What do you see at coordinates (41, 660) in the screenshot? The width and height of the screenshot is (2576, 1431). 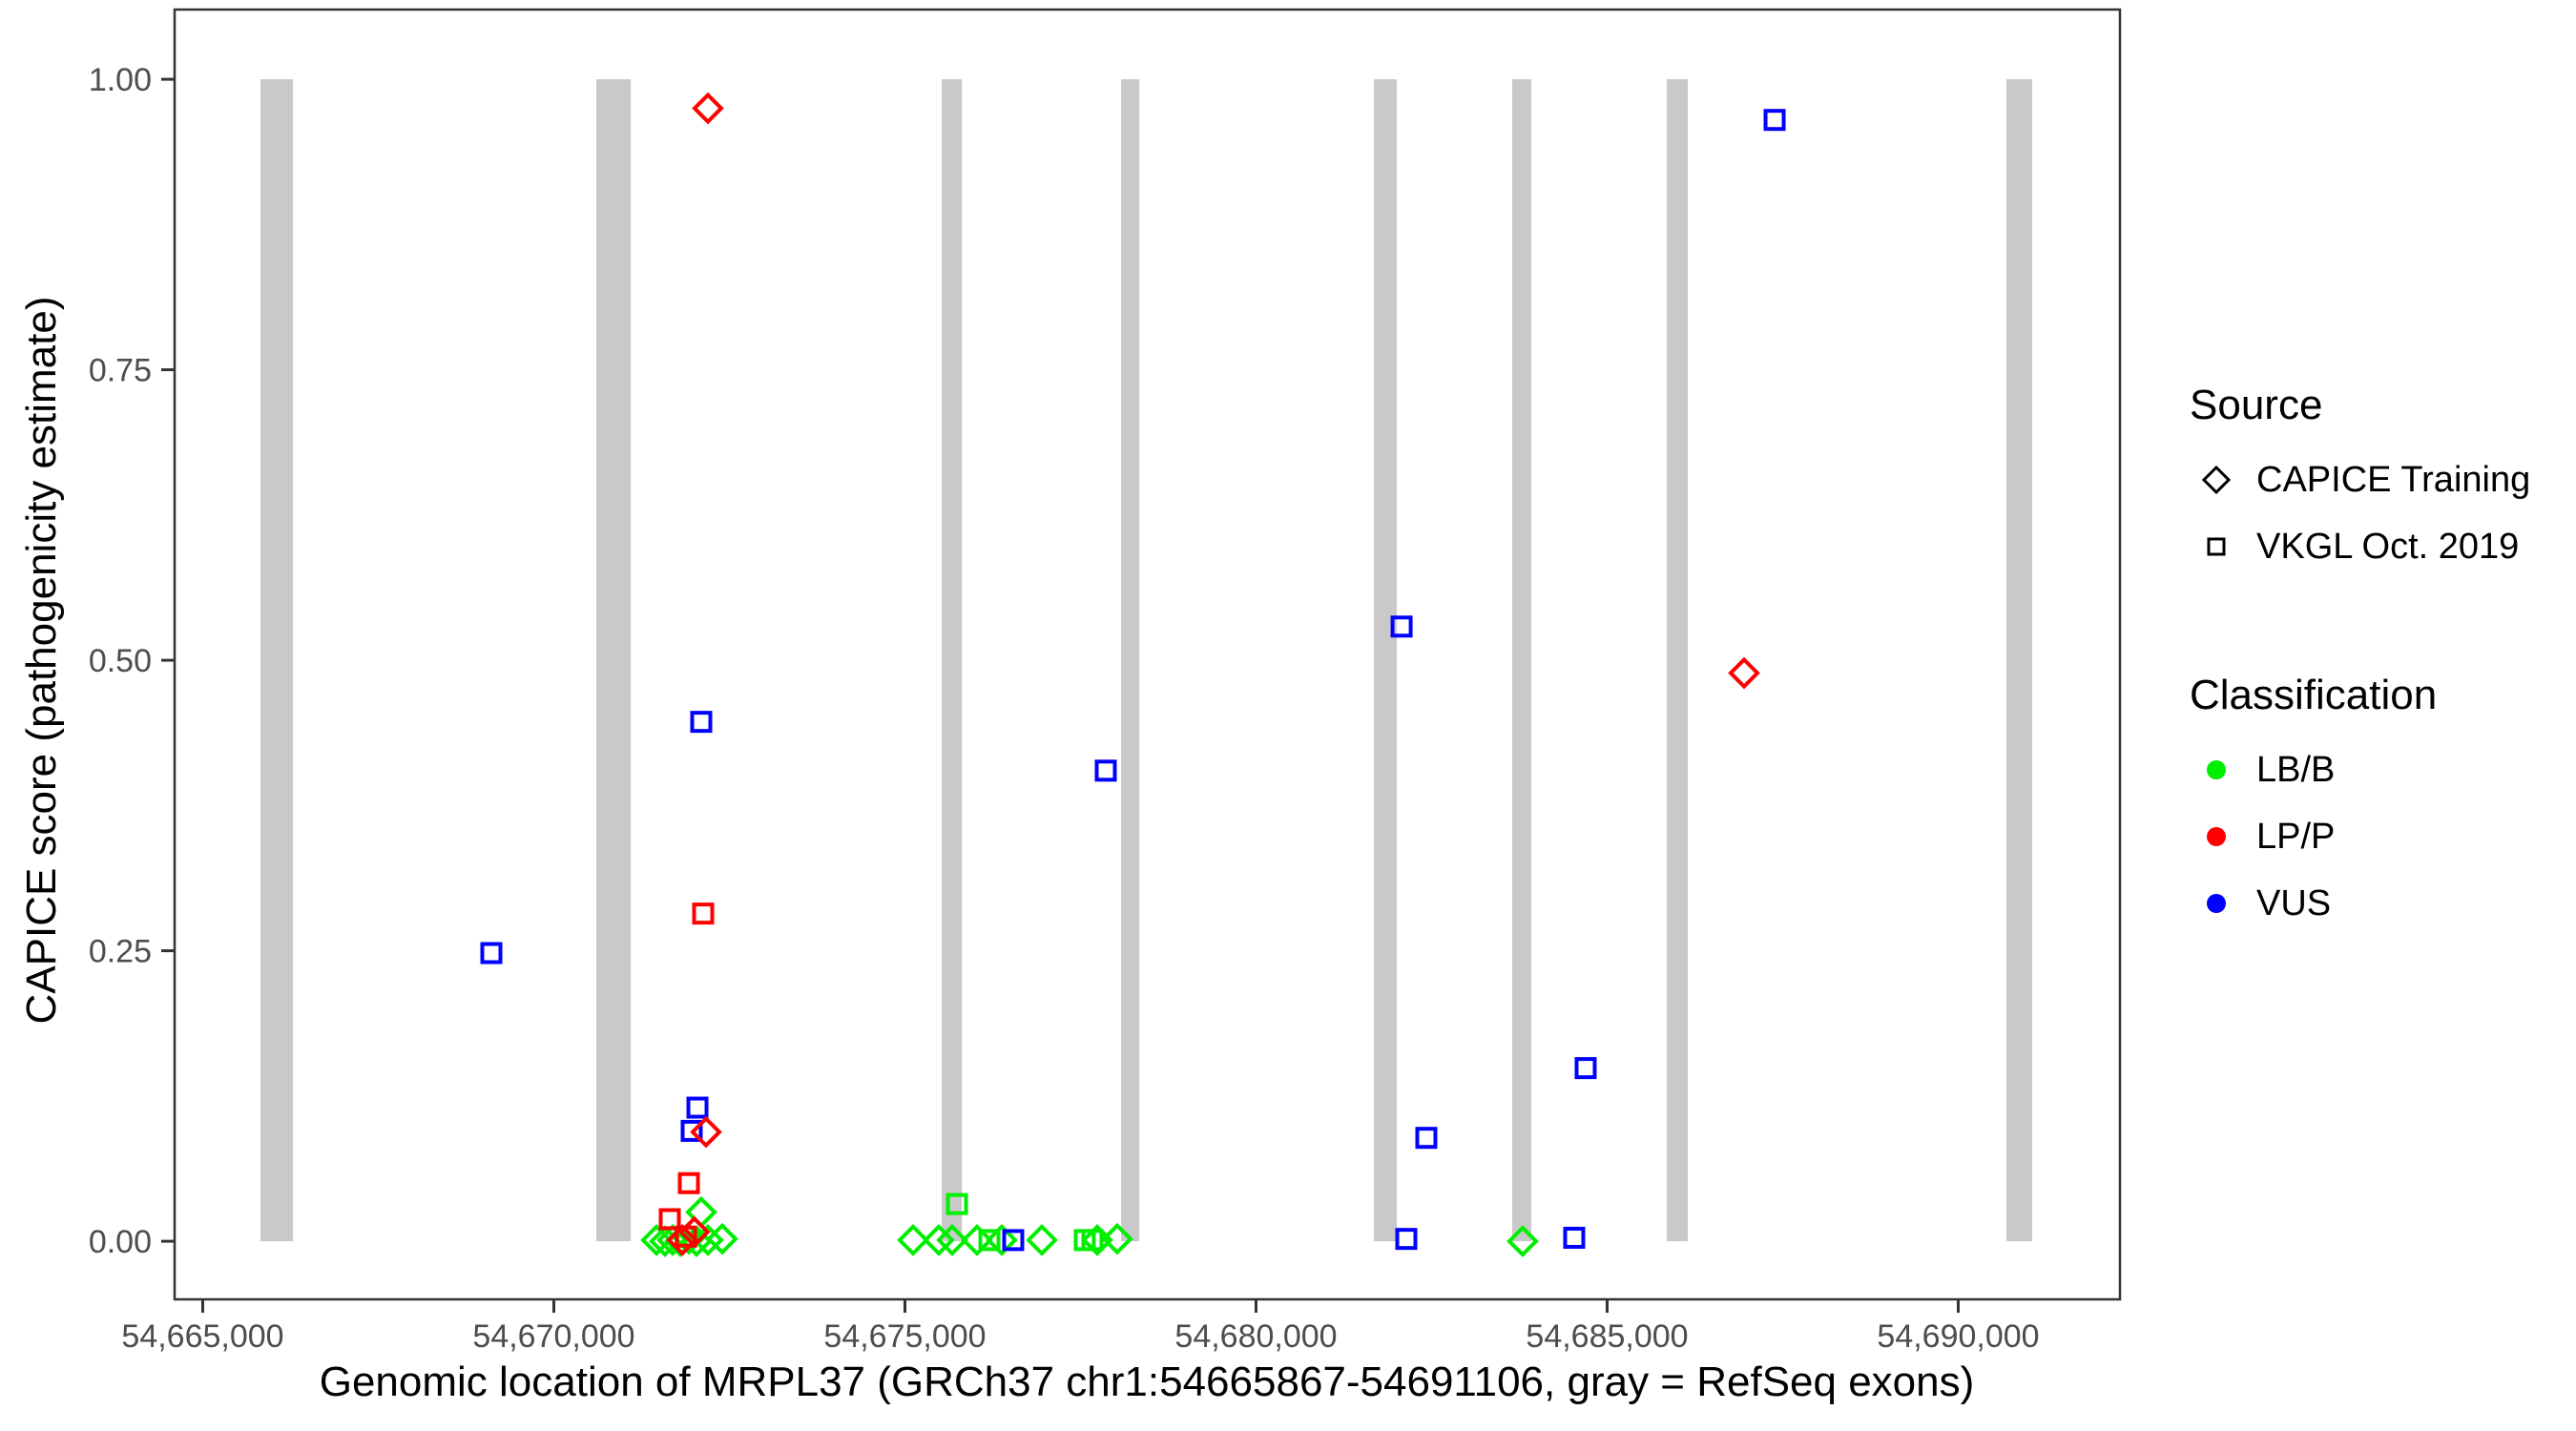 I see `y-axis-title: CAPICE score (pathogenicity estimate)` at bounding box center [41, 660].